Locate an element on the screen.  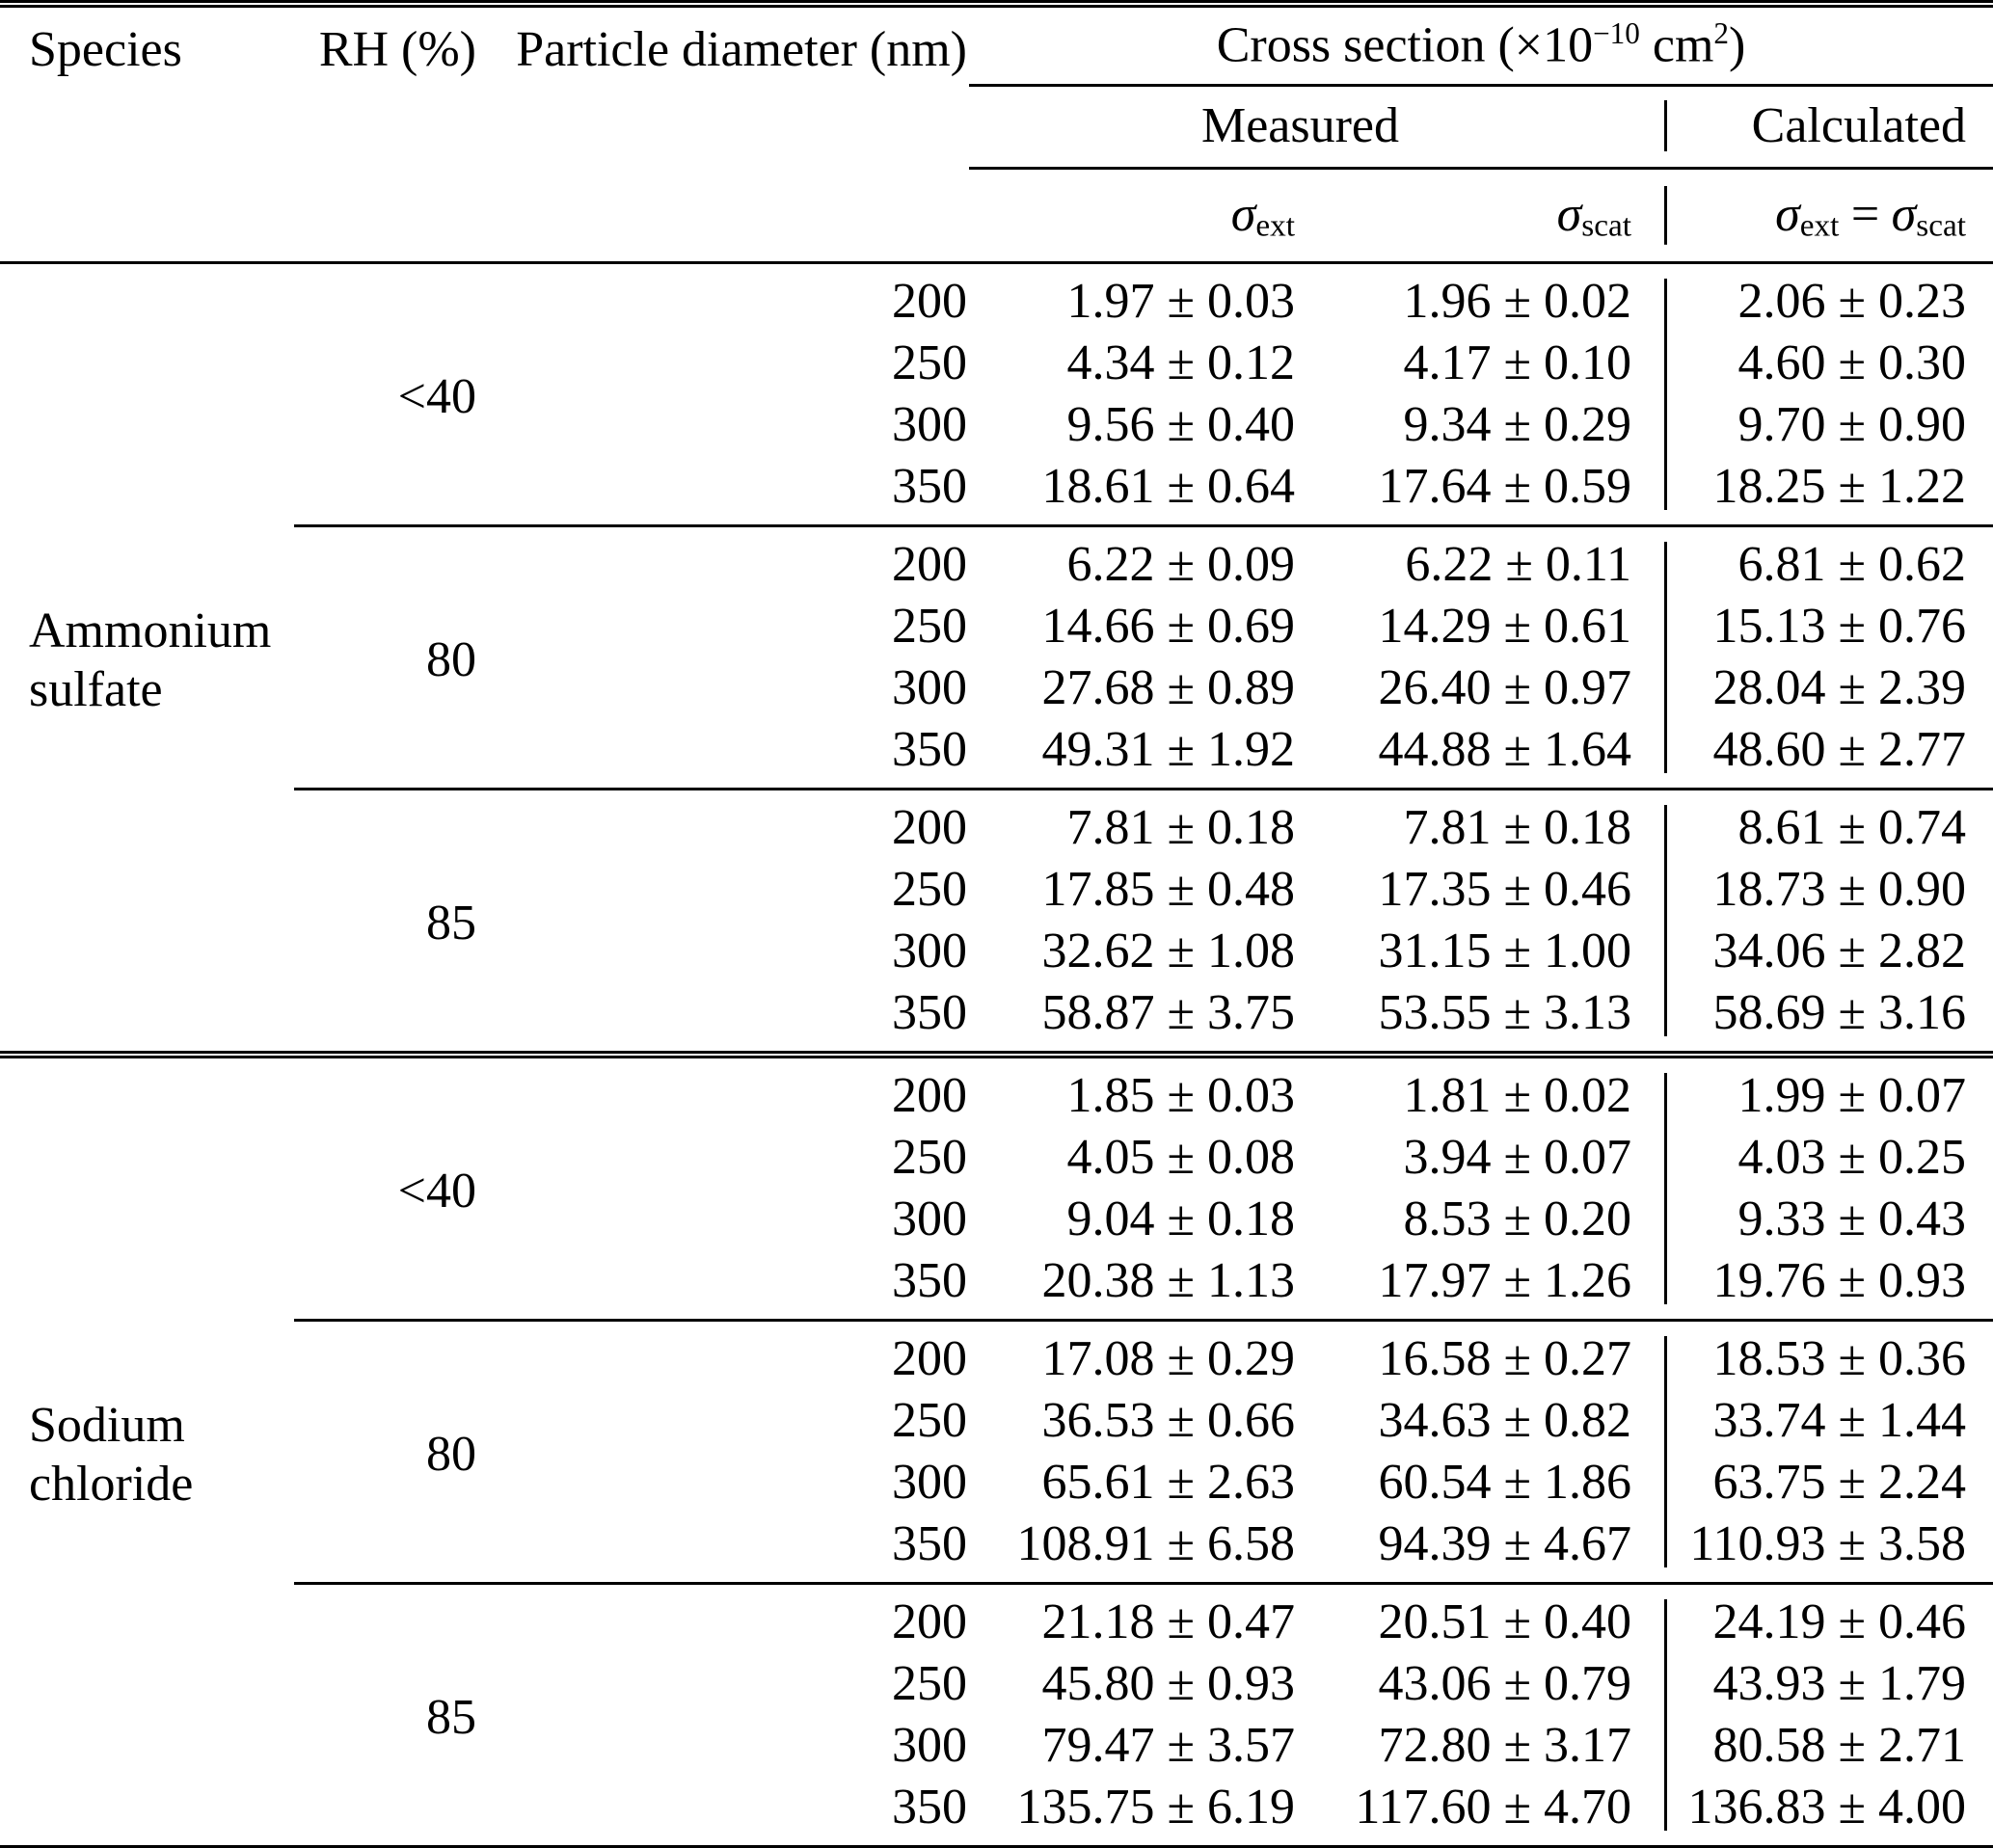
sigma-scat-value: 60.54 ± 1.86 is located at coordinates (1504, 1482).